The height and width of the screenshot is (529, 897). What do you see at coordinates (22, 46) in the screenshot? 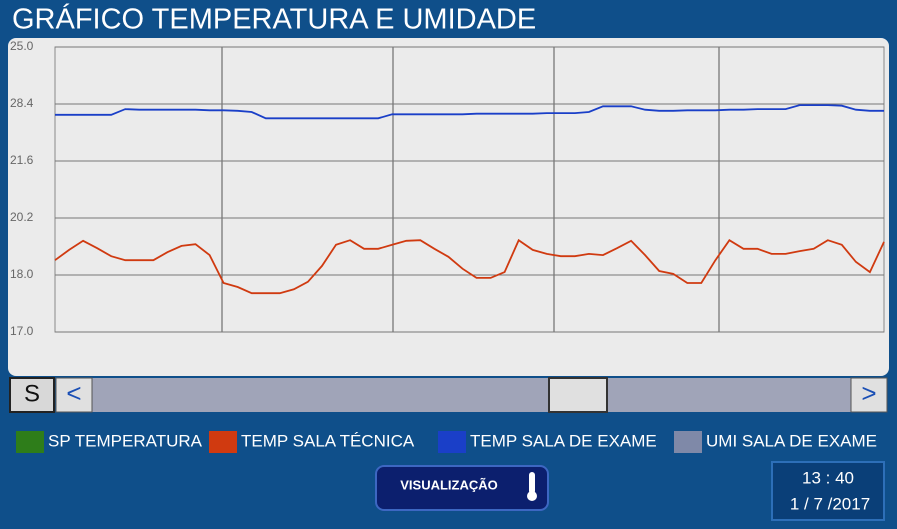
I see `y-tick-label: 25.0` at bounding box center [22, 46].